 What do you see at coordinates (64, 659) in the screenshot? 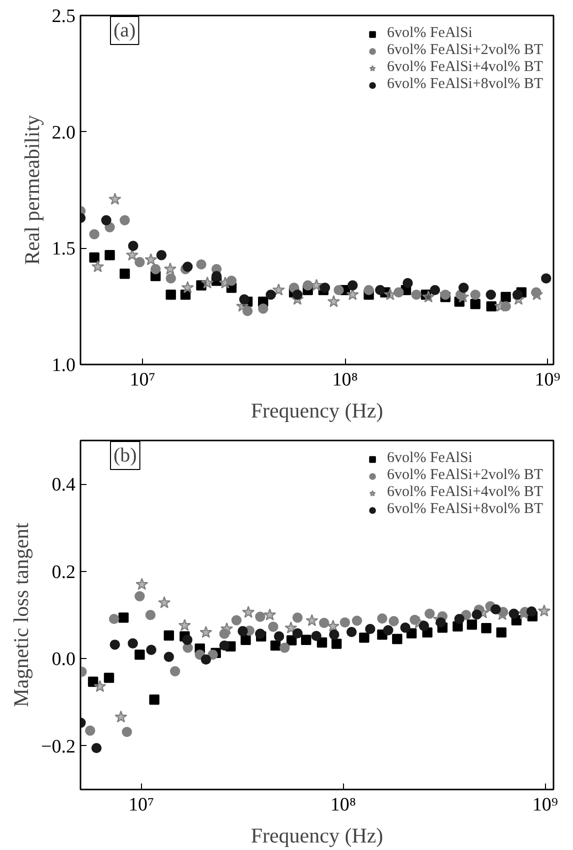
I see `y-tick-label: 0.0` at bounding box center [64, 659].